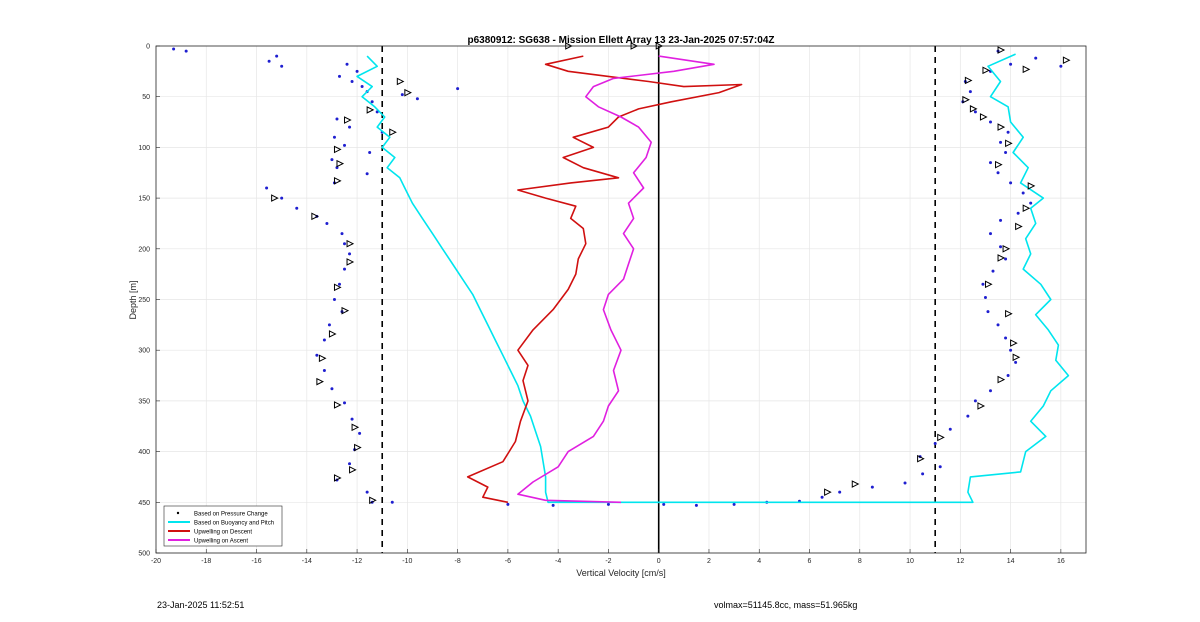  What do you see at coordinates (133, 299) in the screenshot?
I see `y-axis-label: Depth [m]` at bounding box center [133, 299].